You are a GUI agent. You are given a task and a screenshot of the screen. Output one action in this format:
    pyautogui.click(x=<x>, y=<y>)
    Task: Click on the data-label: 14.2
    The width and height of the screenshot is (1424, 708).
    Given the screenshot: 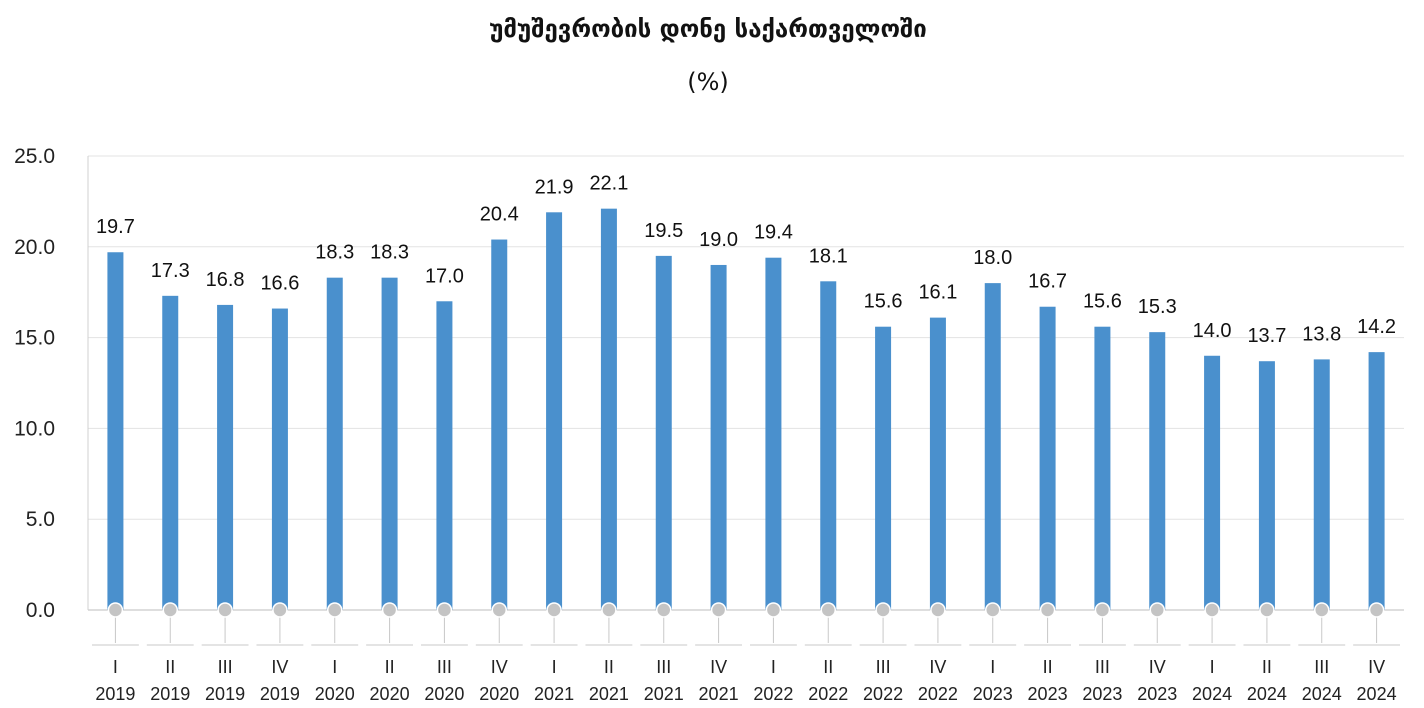 What is the action you would take?
    pyautogui.click(x=1376, y=327)
    